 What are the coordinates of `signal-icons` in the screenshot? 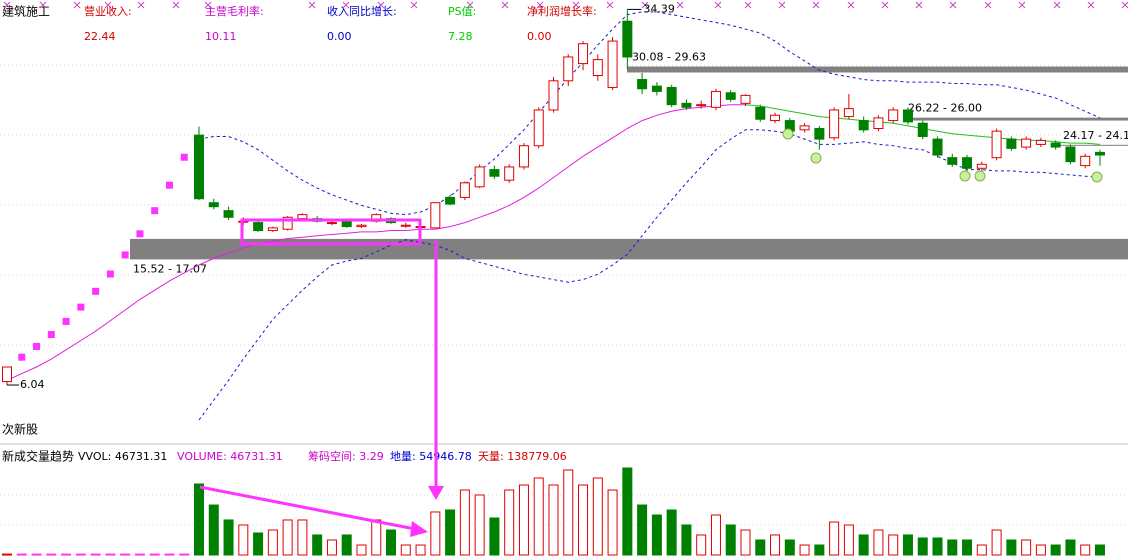 It's located at (942, 155).